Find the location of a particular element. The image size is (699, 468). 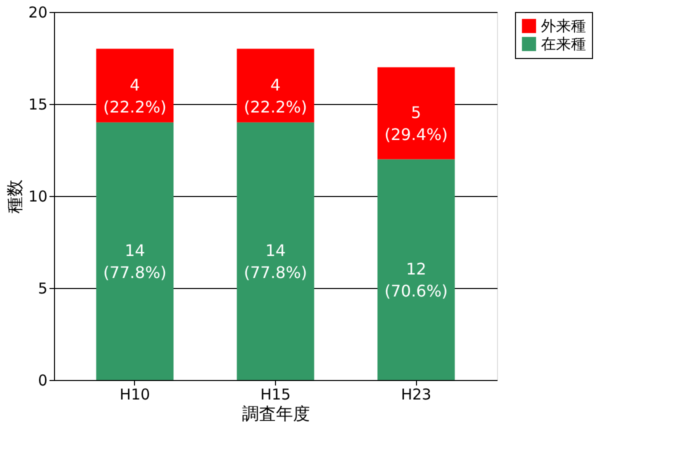

data-label: 12 (70.6%) is located at coordinates (416, 280).